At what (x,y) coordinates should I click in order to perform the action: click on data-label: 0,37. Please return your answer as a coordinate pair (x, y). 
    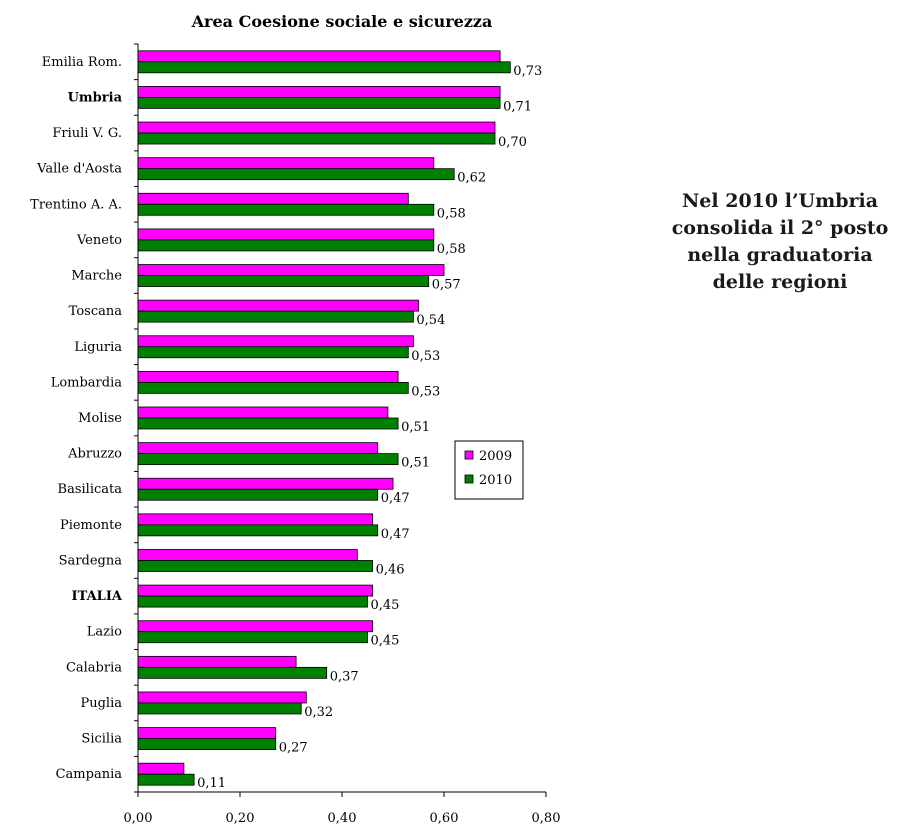
    Looking at the image, I should click on (344, 676).